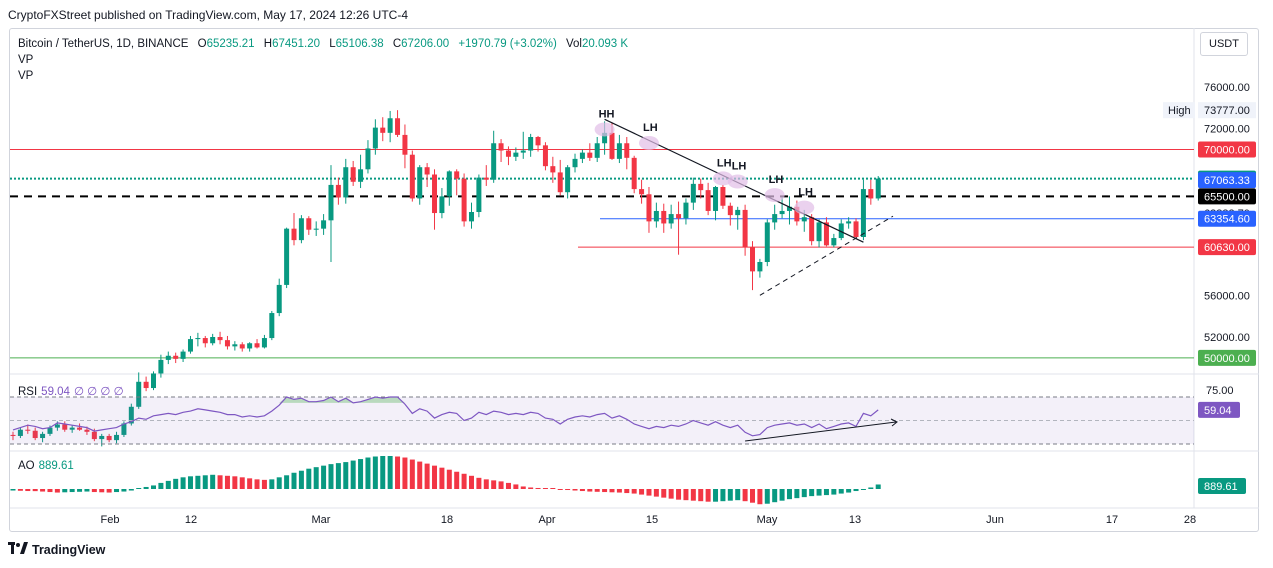 This screenshot has height=568, width=1273. I want to click on x-tick-label: 15, so click(652, 520).